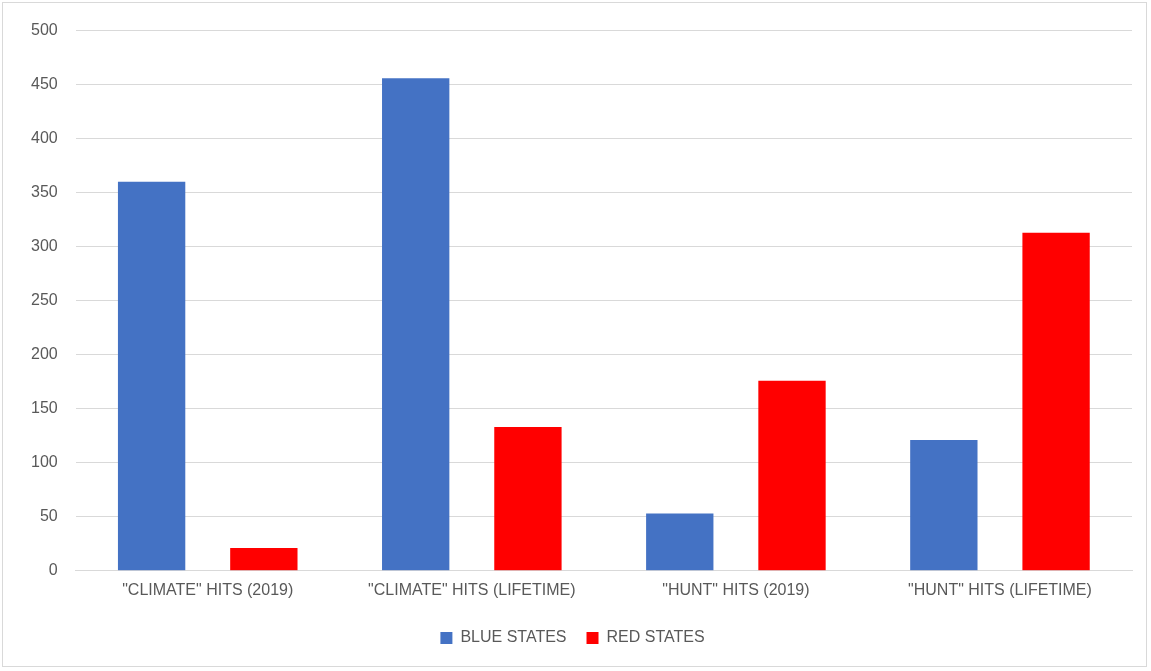 The width and height of the screenshot is (1151, 671). What do you see at coordinates (44, 84) in the screenshot?
I see `y-tick-label: 450` at bounding box center [44, 84].